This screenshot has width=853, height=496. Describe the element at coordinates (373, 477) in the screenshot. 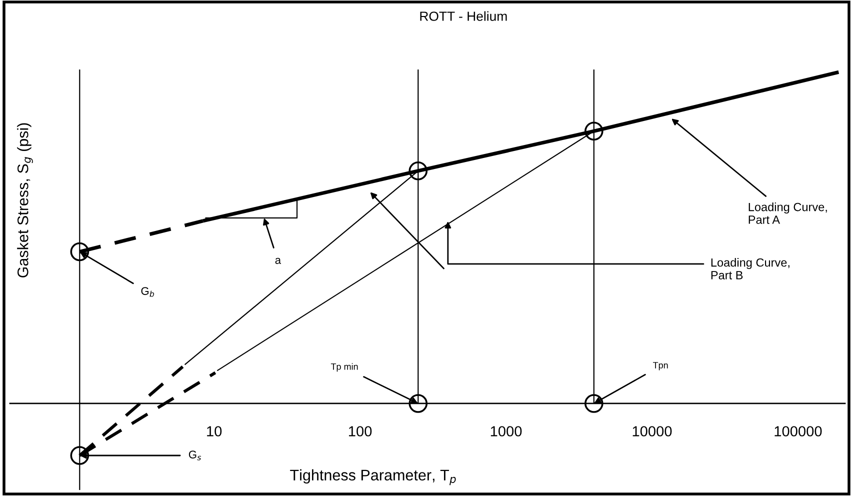

I see `x-axis-title: Tightness Parameter, T$_{p}$` at that location.